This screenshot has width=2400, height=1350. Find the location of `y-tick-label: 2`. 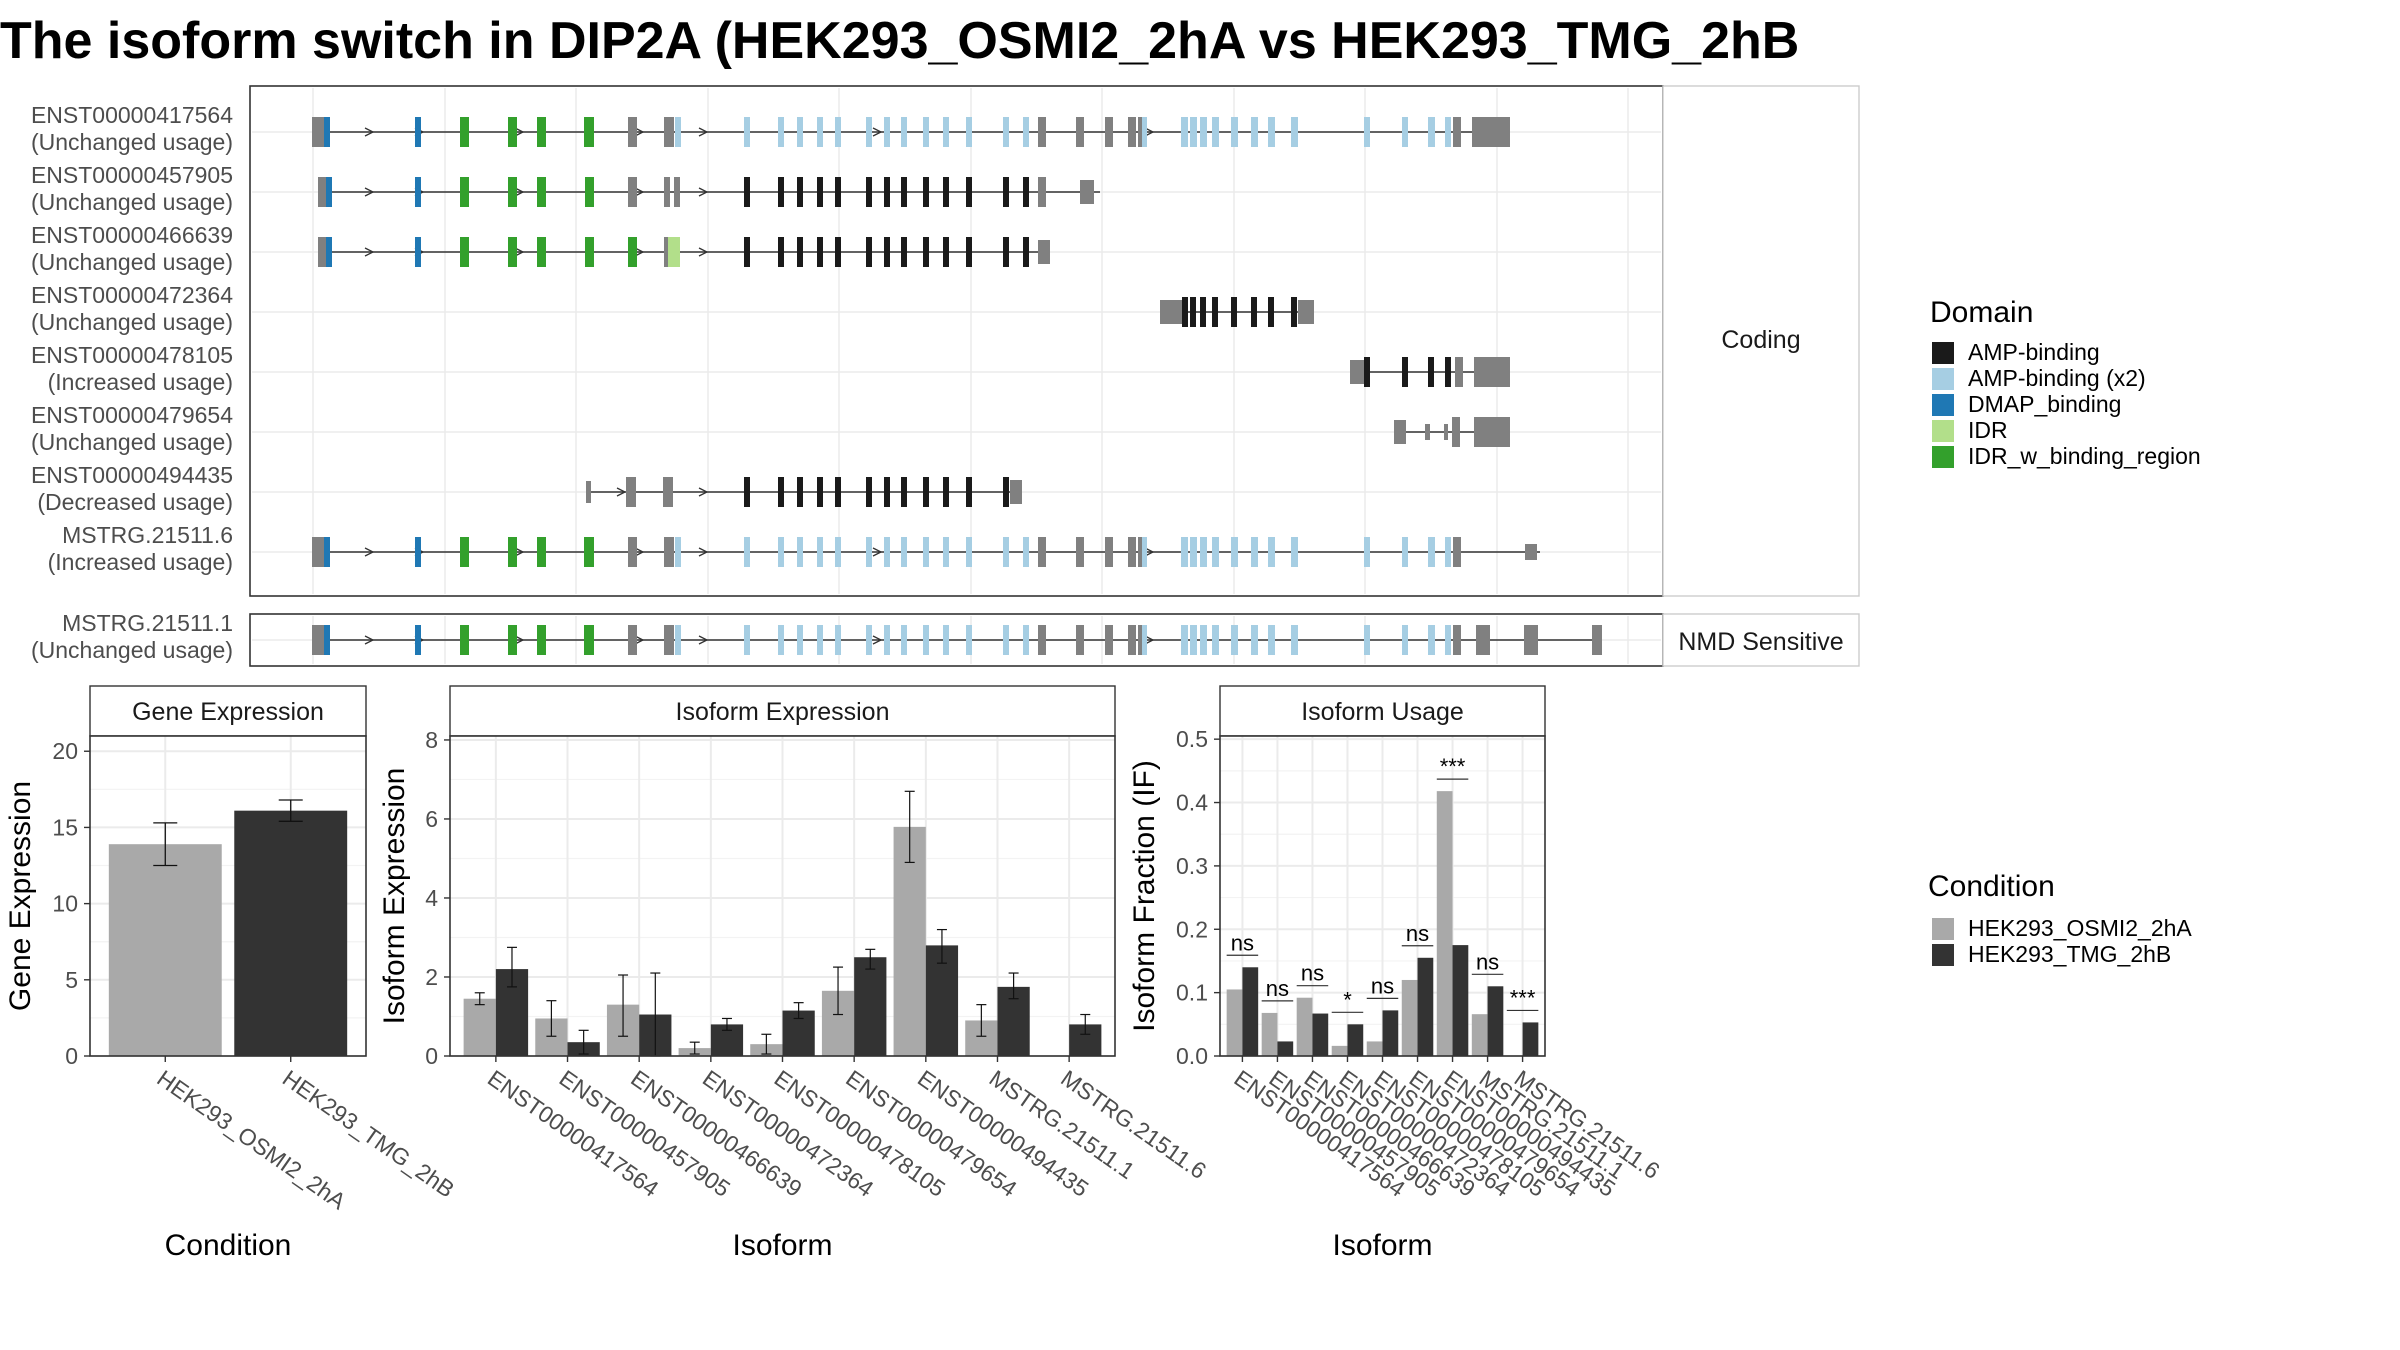

y-tick-label: 2 is located at coordinates (431, 977).